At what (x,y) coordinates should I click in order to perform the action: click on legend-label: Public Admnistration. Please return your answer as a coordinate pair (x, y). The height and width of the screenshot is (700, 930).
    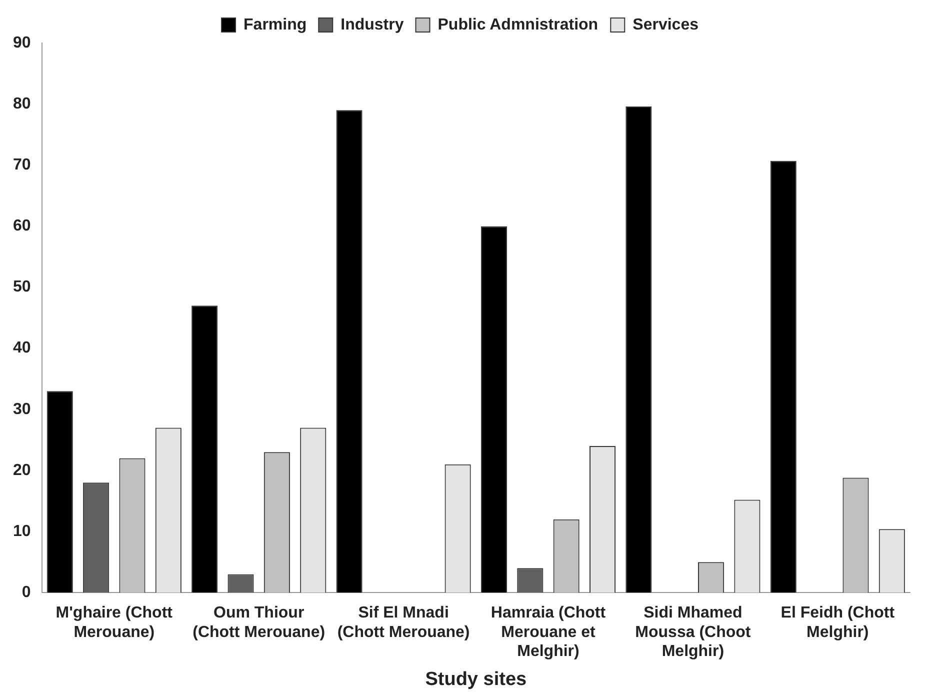
    Looking at the image, I should click on (518, 25).